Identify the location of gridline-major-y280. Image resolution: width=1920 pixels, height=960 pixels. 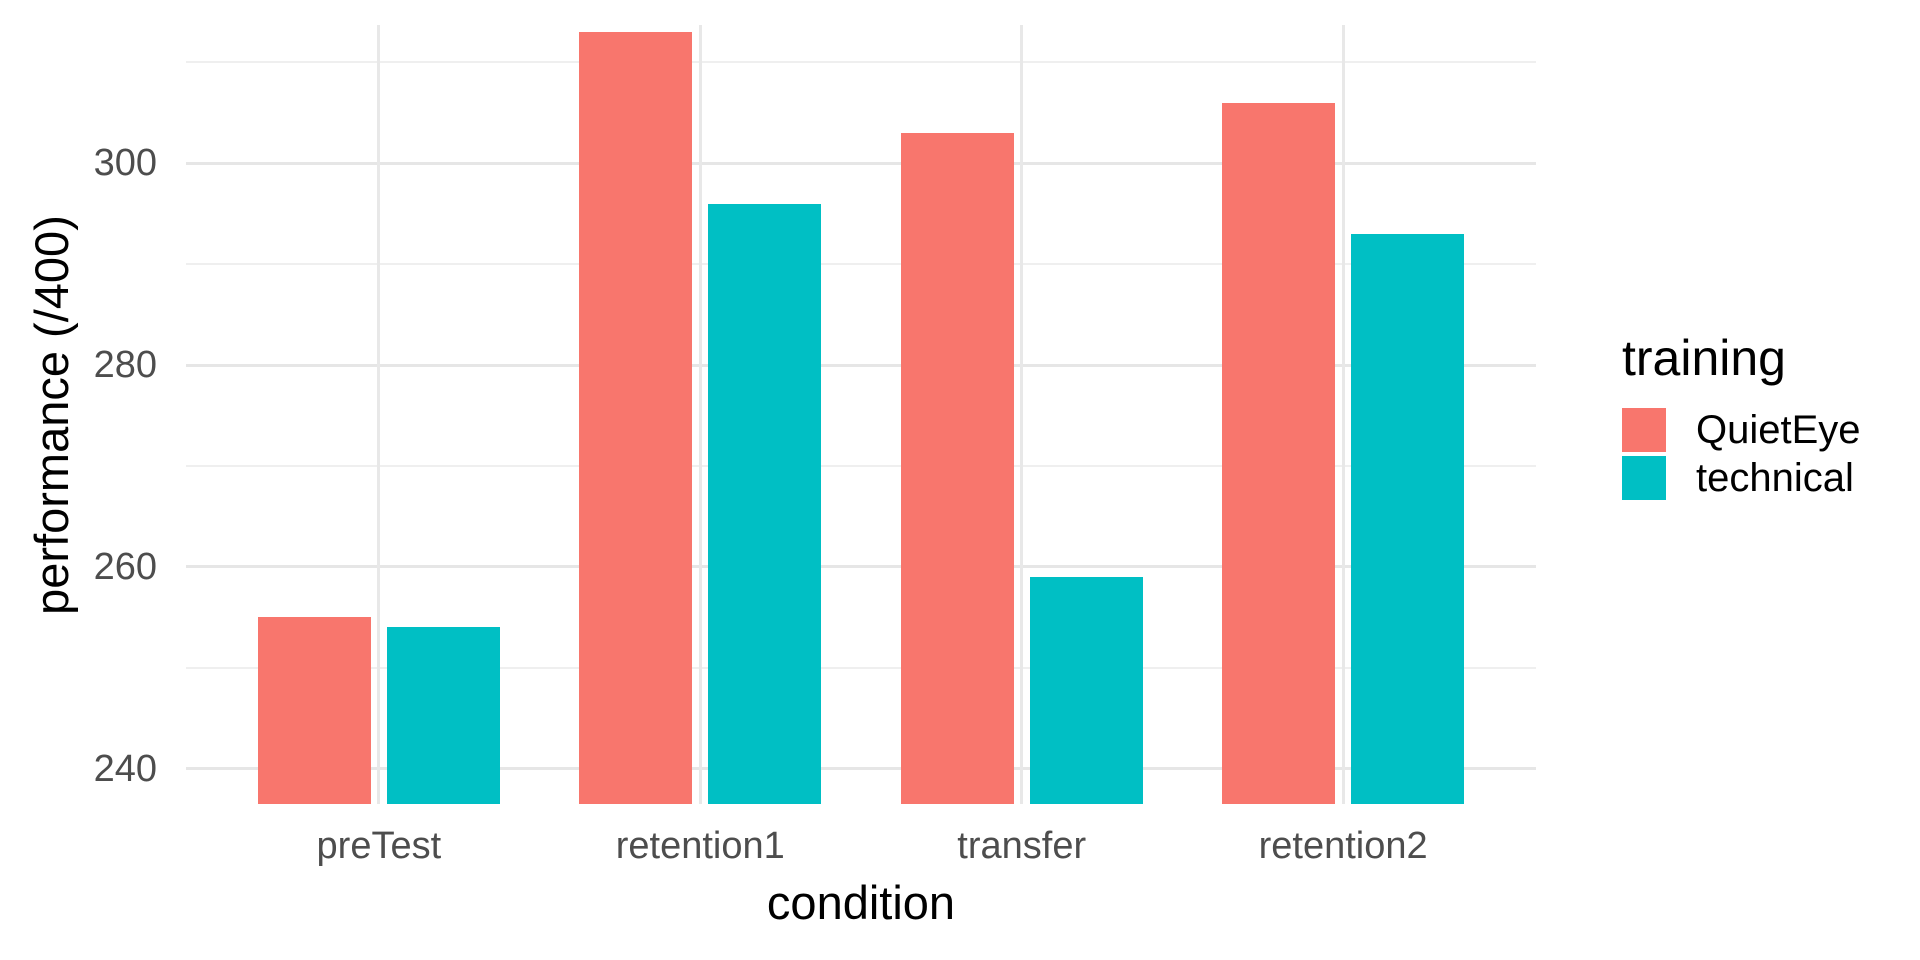
(861, 365).